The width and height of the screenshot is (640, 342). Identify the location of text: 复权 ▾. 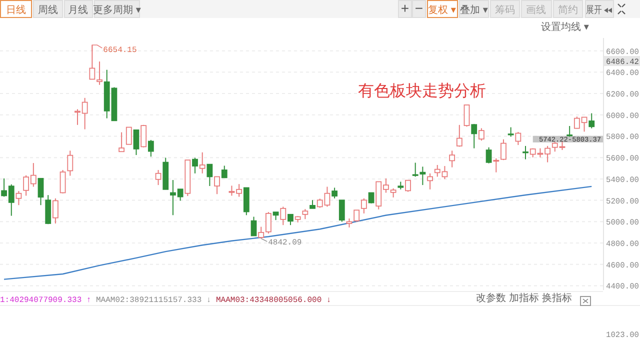
(442, 10).